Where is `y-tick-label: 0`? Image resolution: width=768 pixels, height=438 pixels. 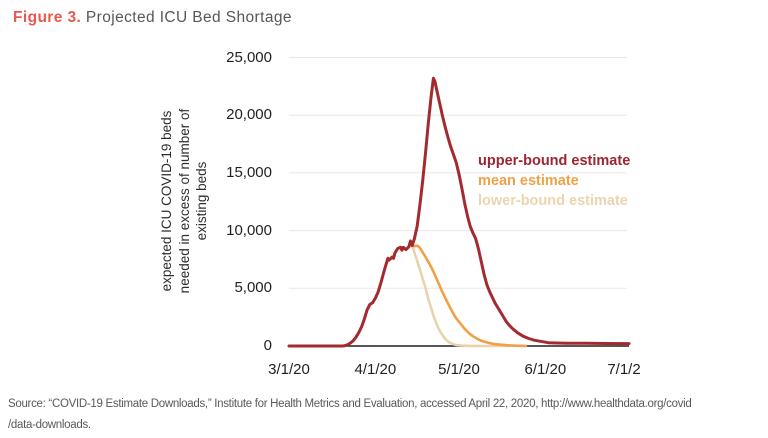 y-tick-label: 0 is located at coordinates (267, 345).